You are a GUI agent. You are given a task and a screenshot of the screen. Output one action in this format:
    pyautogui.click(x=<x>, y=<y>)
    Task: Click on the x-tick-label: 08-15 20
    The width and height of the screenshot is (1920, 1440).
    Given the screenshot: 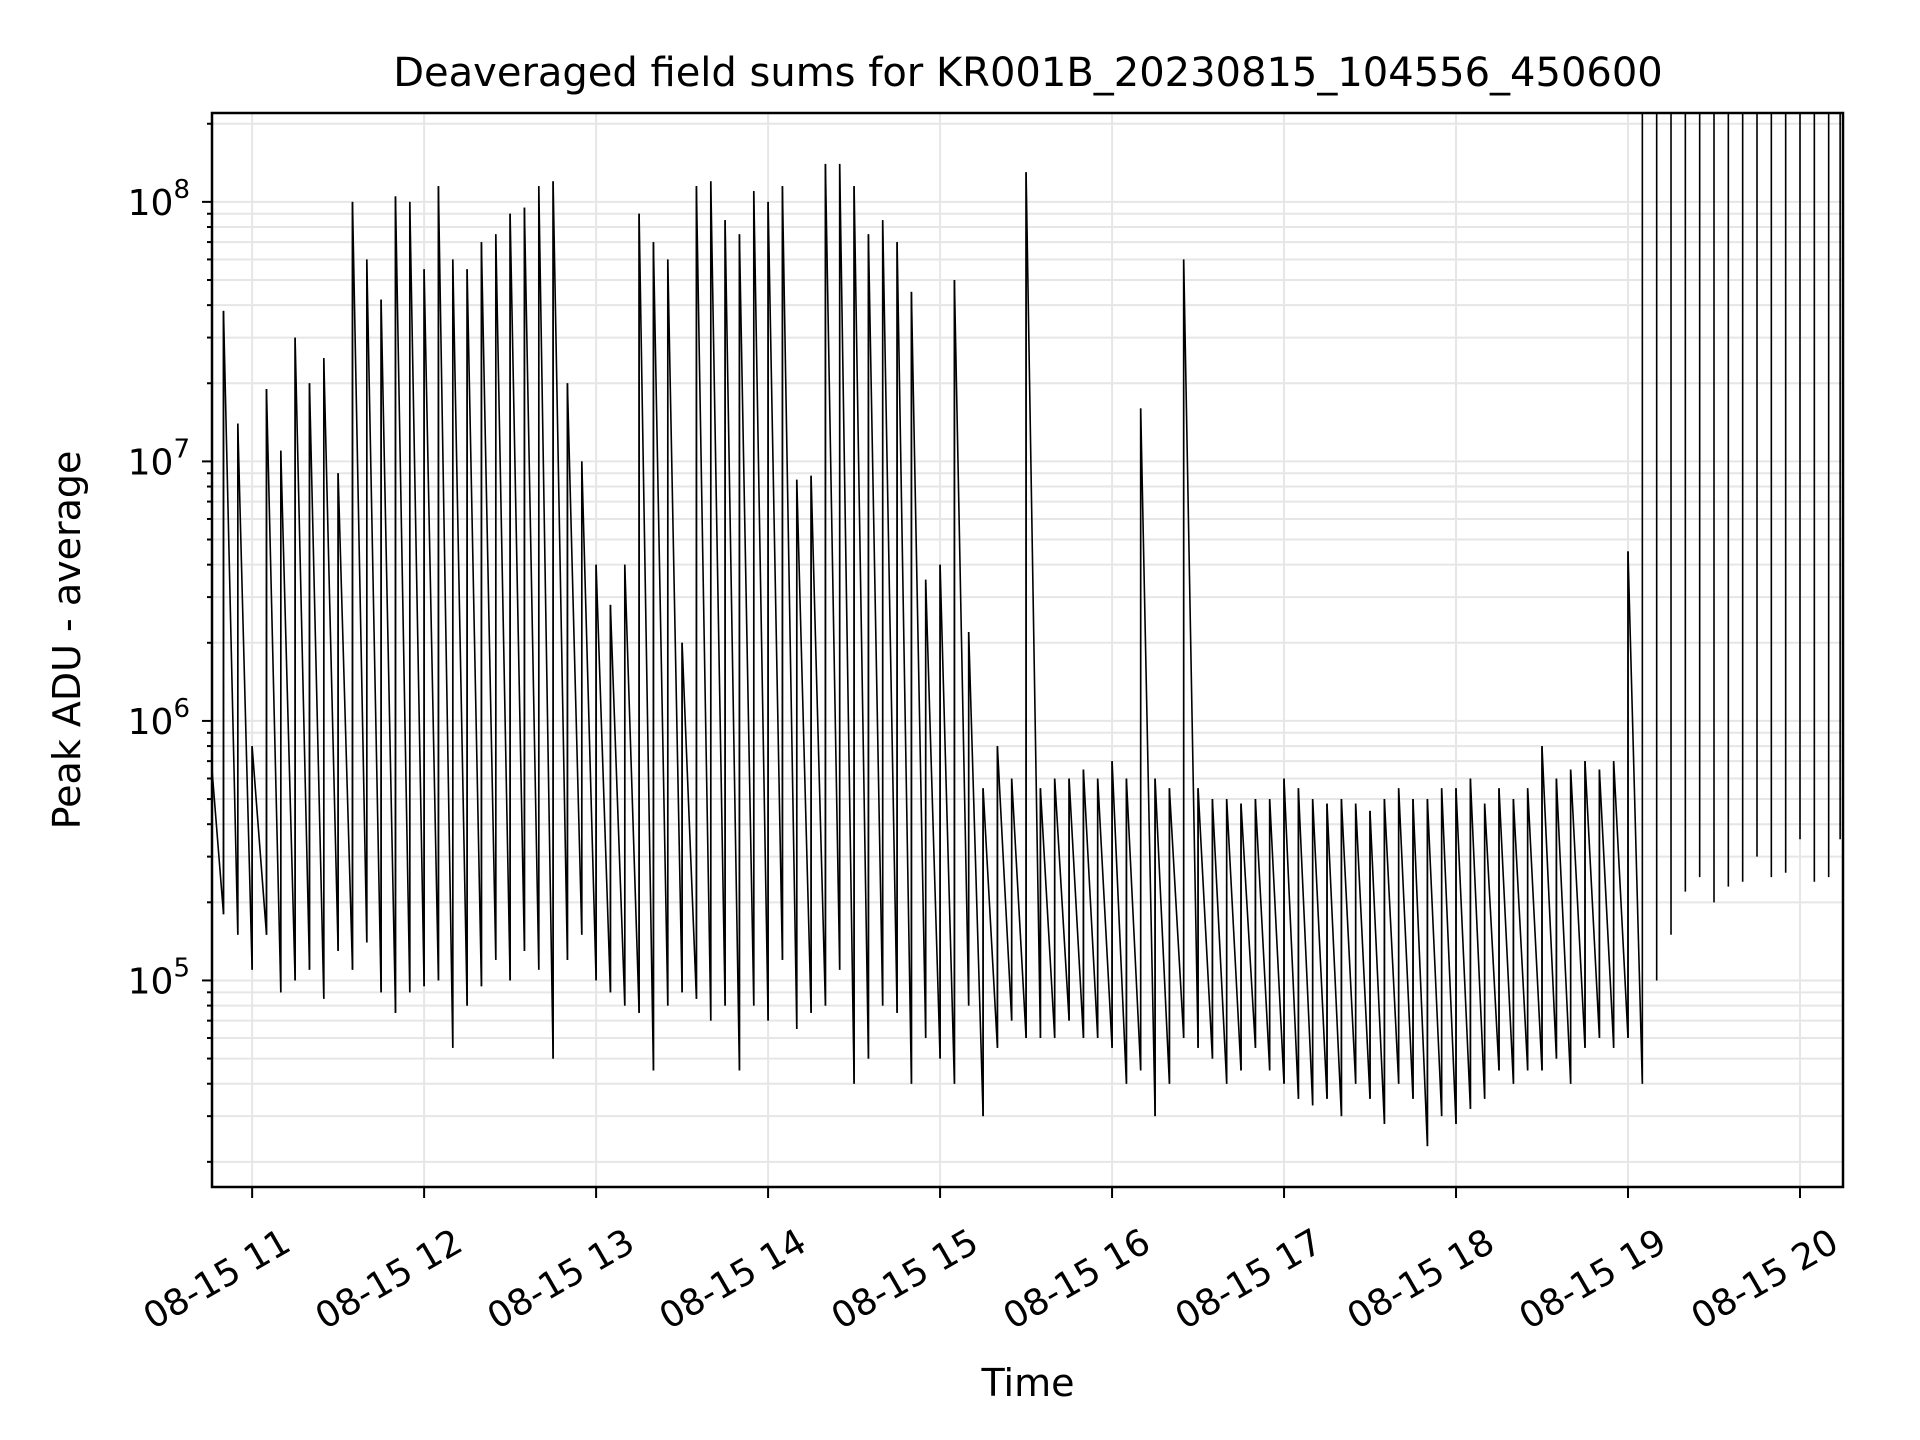 What is the action you would take?
    pyautogui.click(x=1765, y=1279)
    